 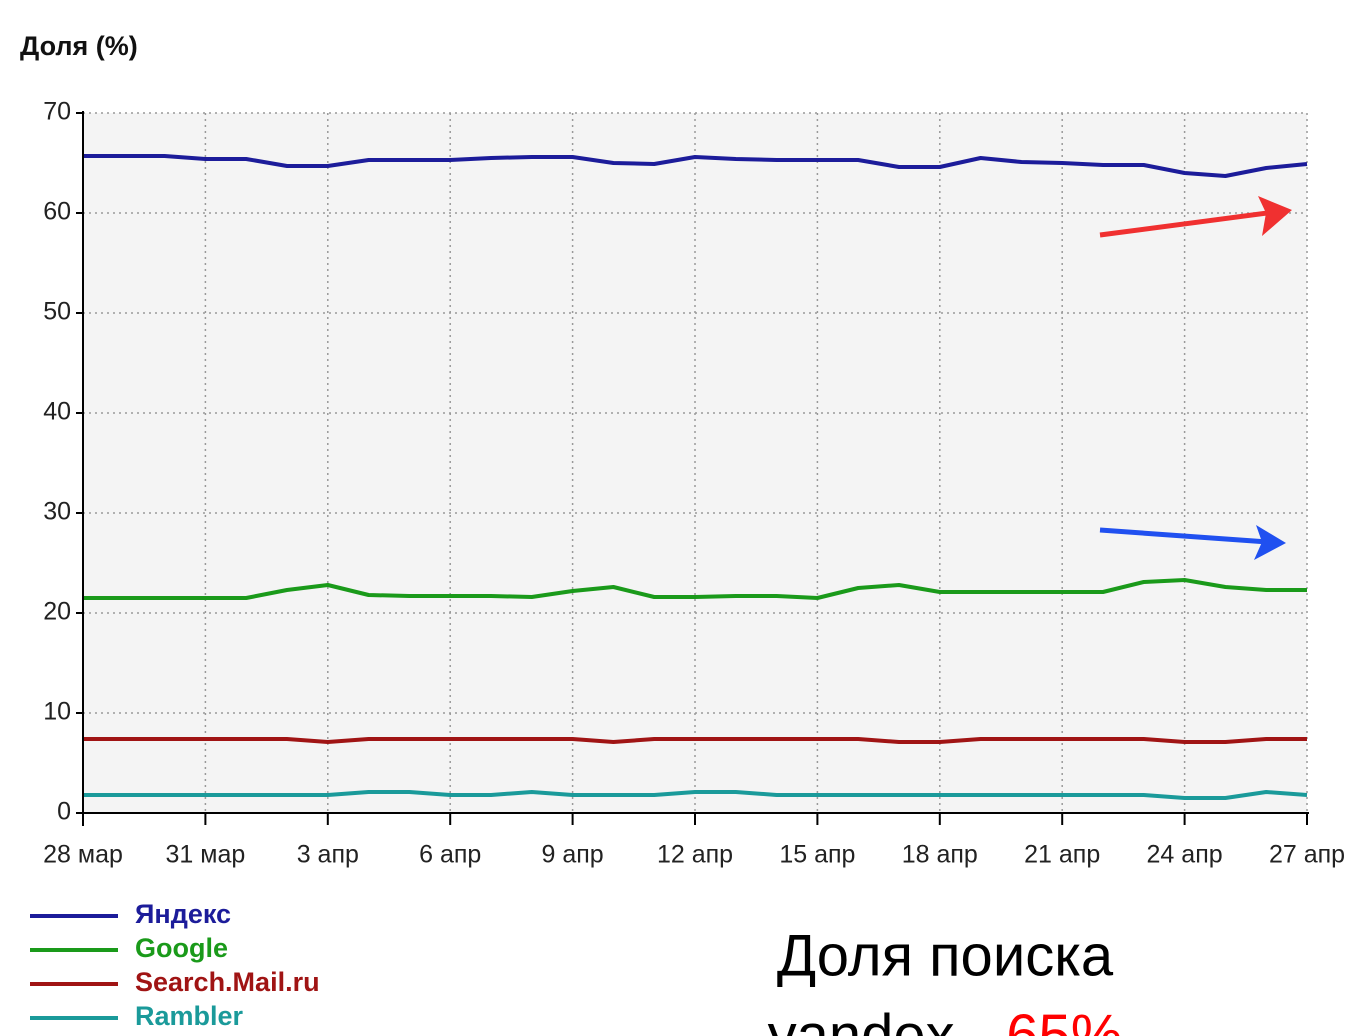 What do you see at coordinates (817, 855) in the screenshot?
I see `x-tick-label: 15 апр` at bounding box center [817, 855].